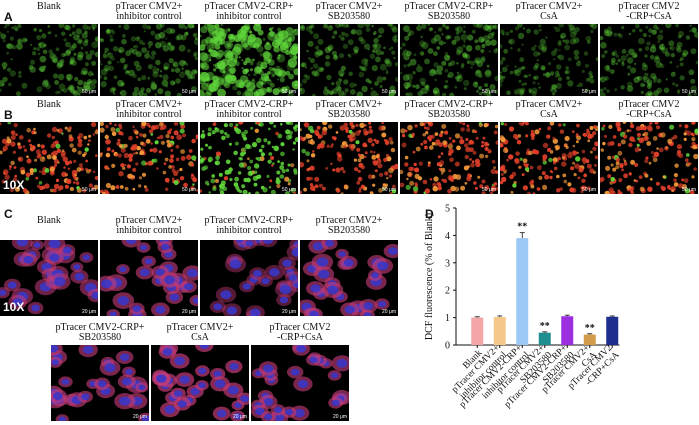  I want to click on panel-label-d: D, so click(429, 214).